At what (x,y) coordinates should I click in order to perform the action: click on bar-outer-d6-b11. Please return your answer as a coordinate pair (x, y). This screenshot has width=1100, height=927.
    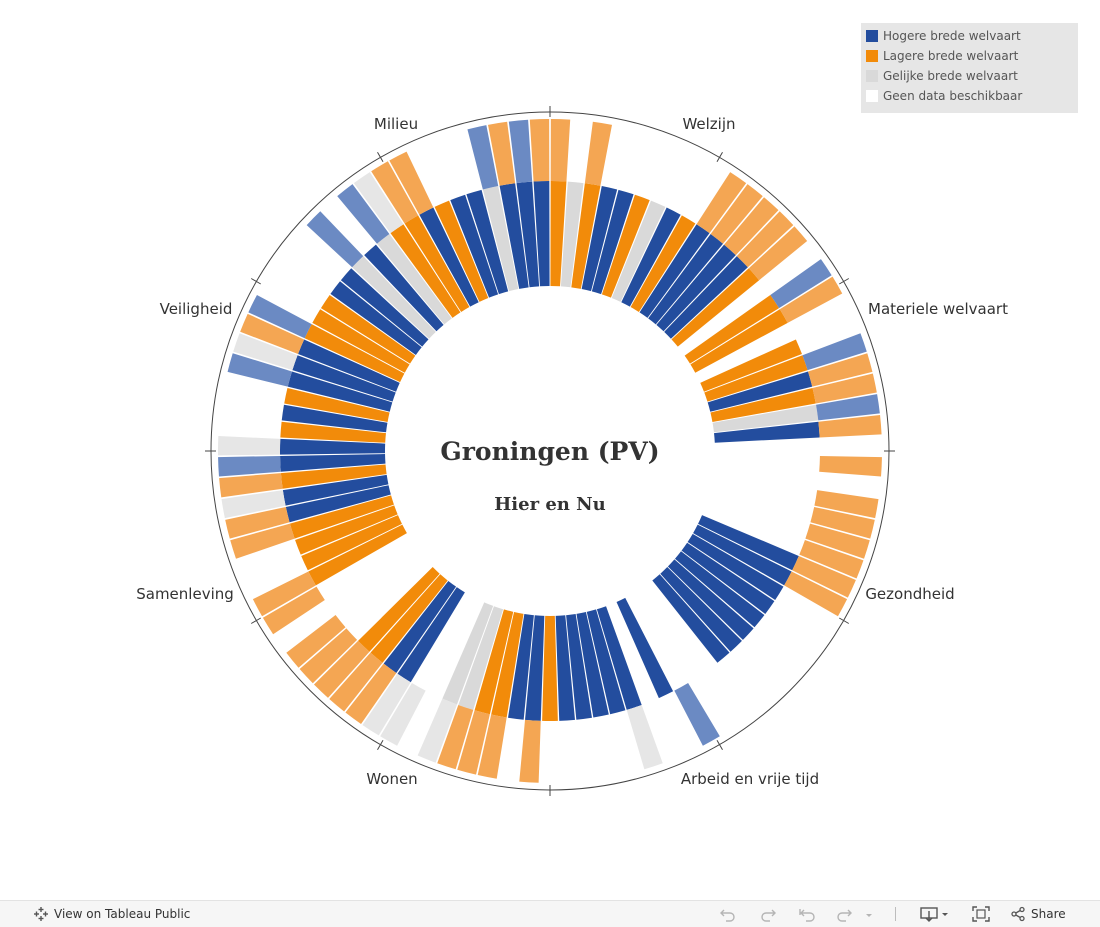
    Looking at the image, I should click on (455, 737).